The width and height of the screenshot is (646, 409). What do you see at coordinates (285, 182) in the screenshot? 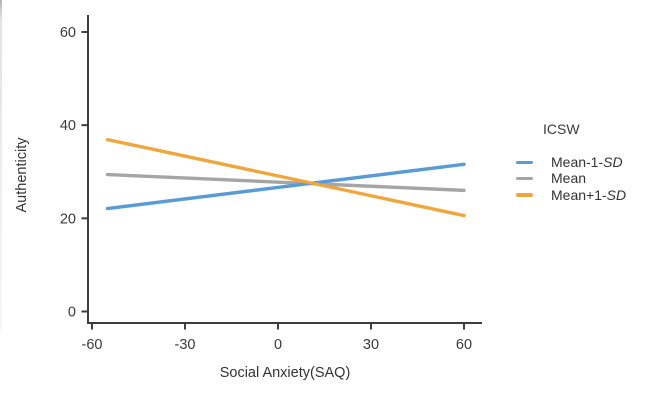
I see `series-line-mean` at bounding box center [285, 182].